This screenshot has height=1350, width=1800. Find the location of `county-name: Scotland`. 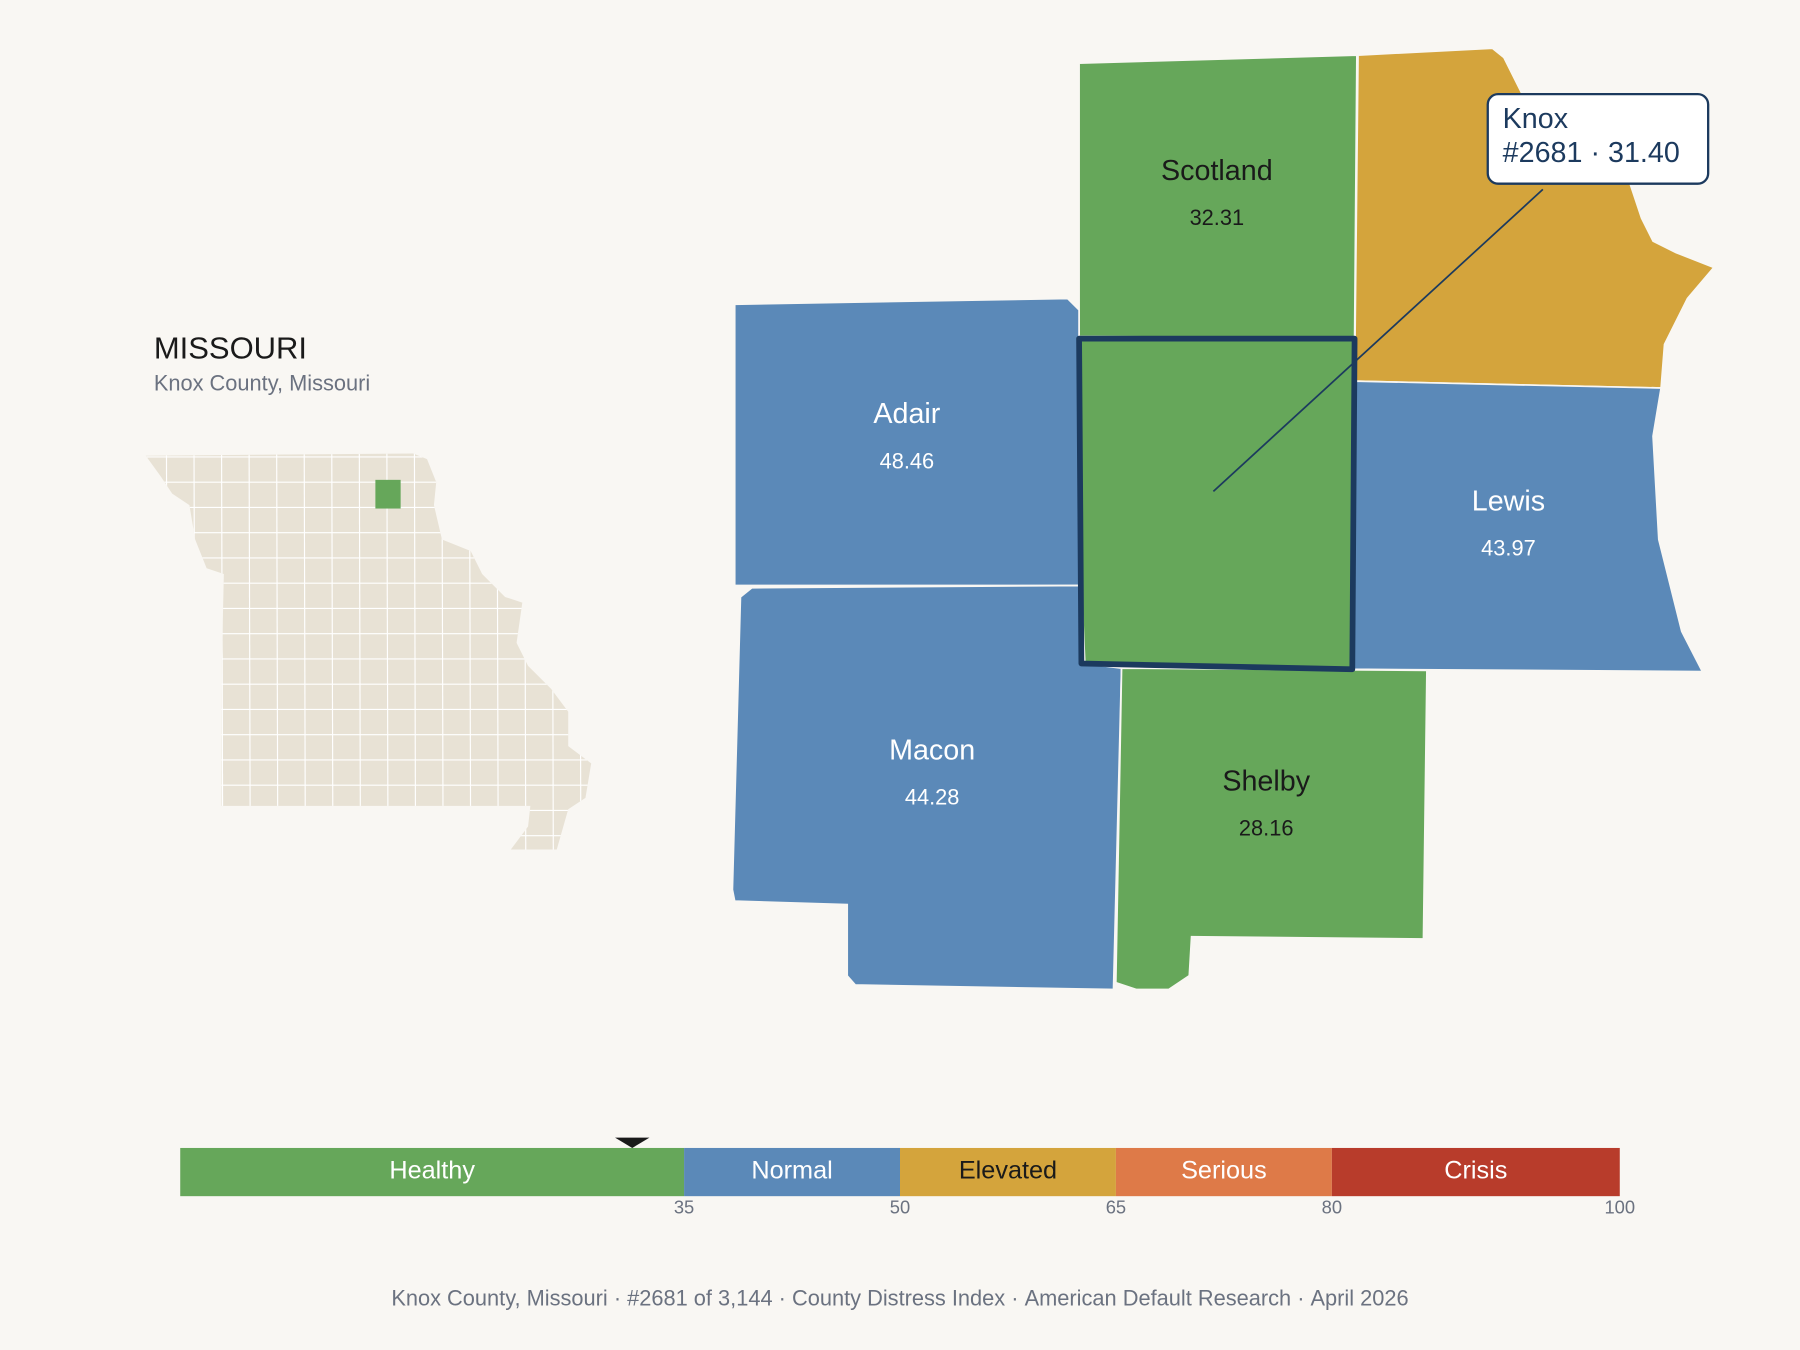

county-name: Scotland is located at coordinates (1217, 171).